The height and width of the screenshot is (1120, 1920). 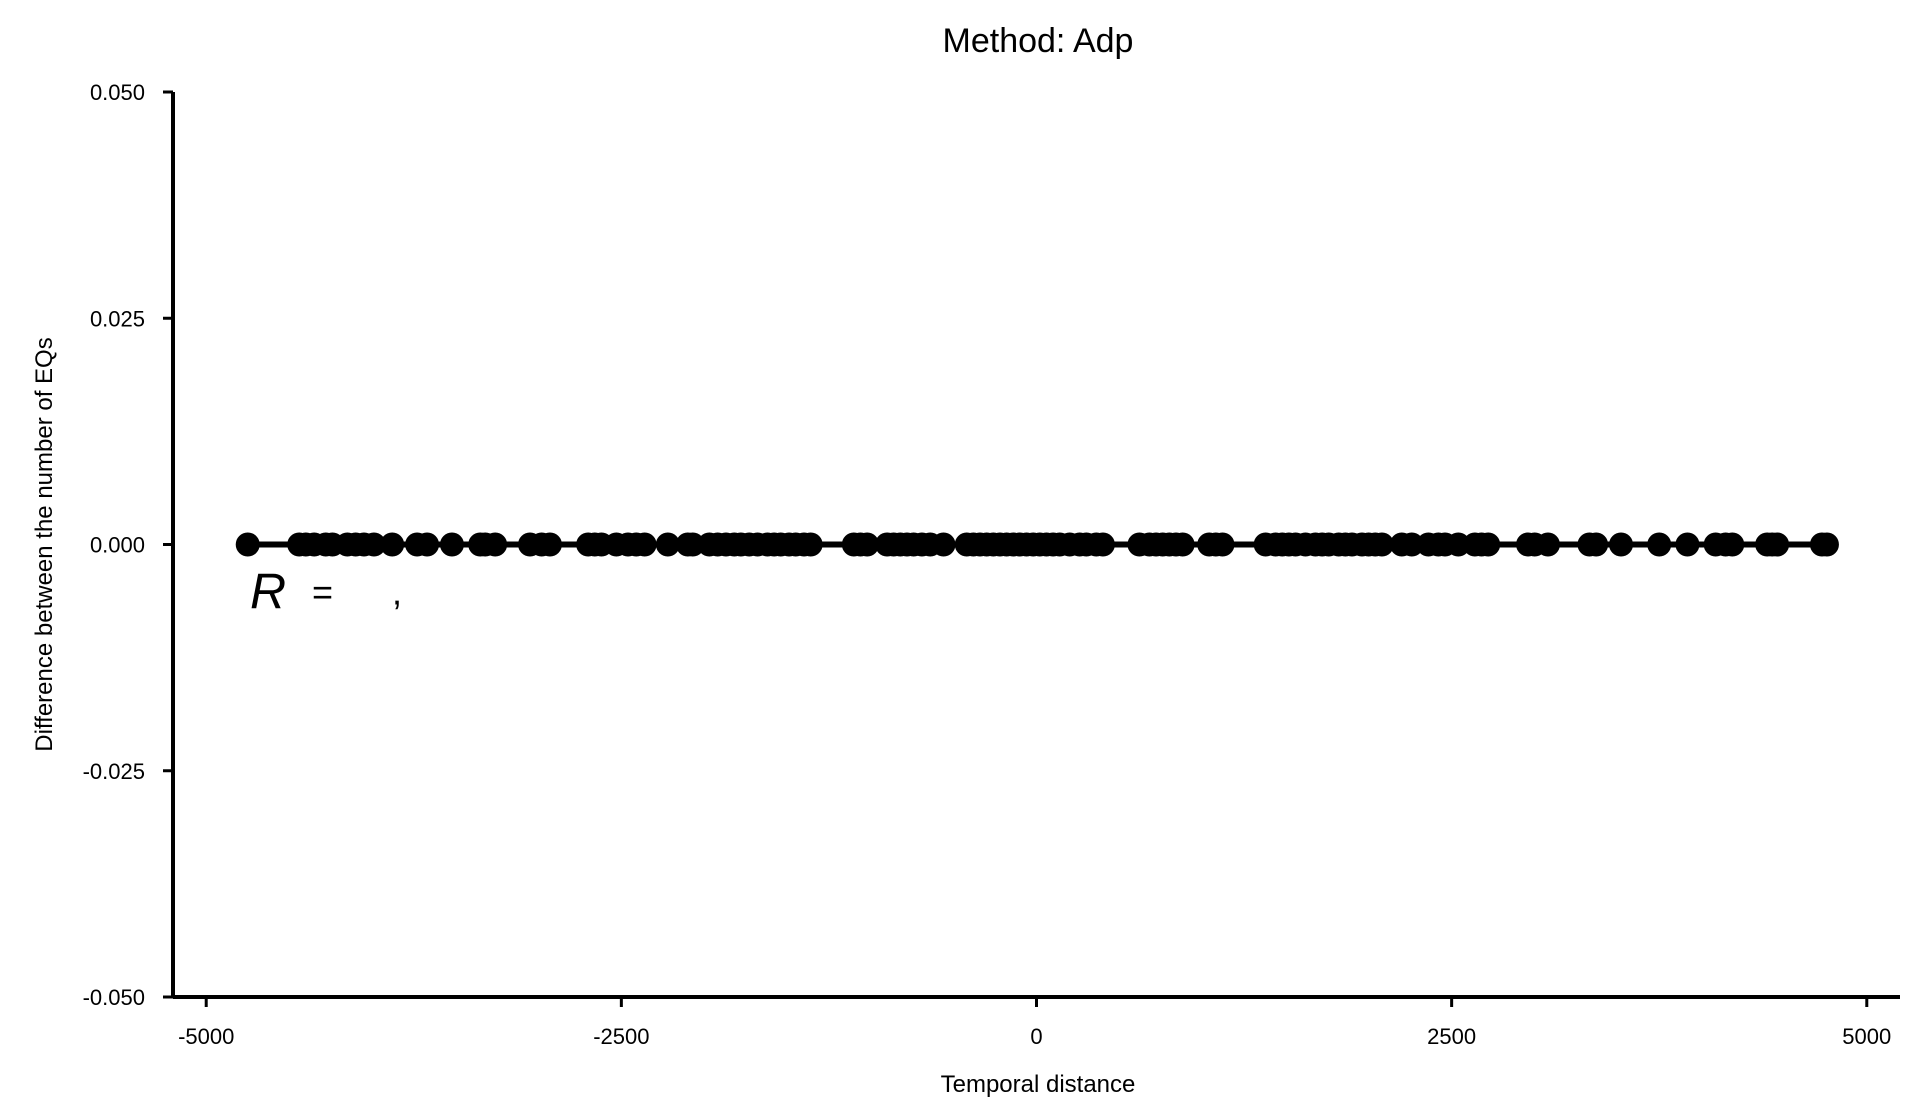 What do you see at coordinates (114, 771) in the screenshot?
I see `y-tick-label: -0.025` at bounding box center [114, 771].